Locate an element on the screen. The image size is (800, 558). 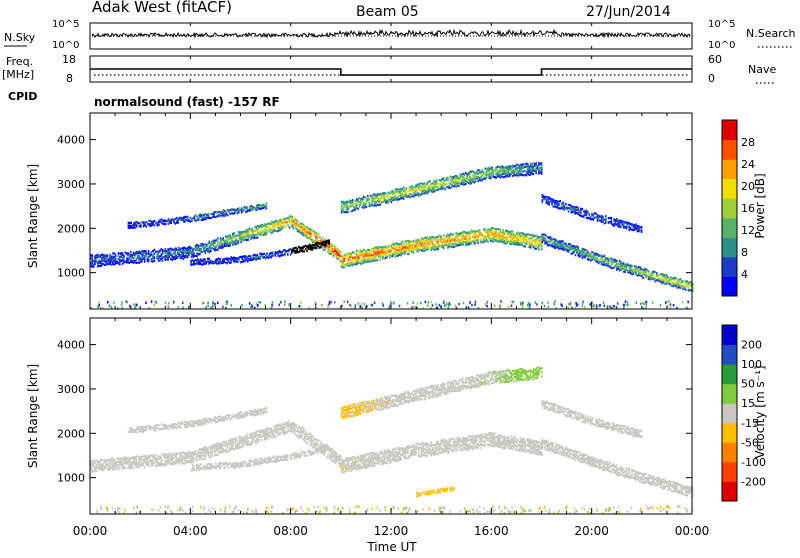
nsky-trace is located at coordinates (391, 33).